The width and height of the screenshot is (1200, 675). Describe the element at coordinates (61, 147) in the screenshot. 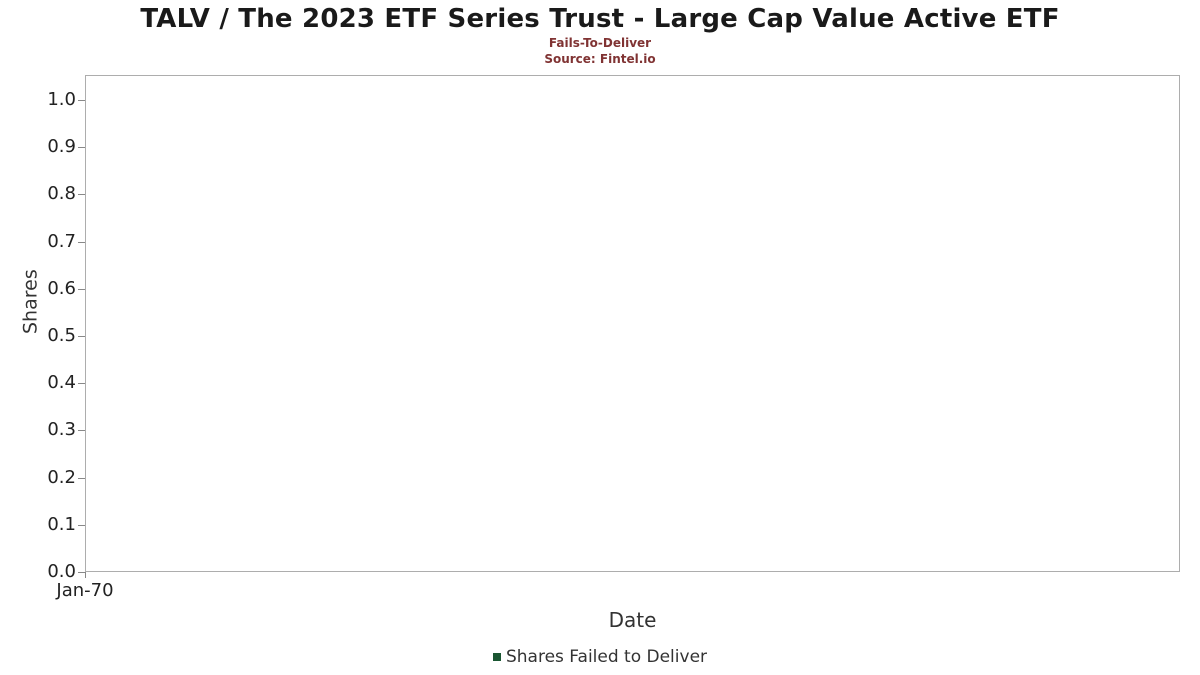

I see `y-tick-label: 0.9` at that location.